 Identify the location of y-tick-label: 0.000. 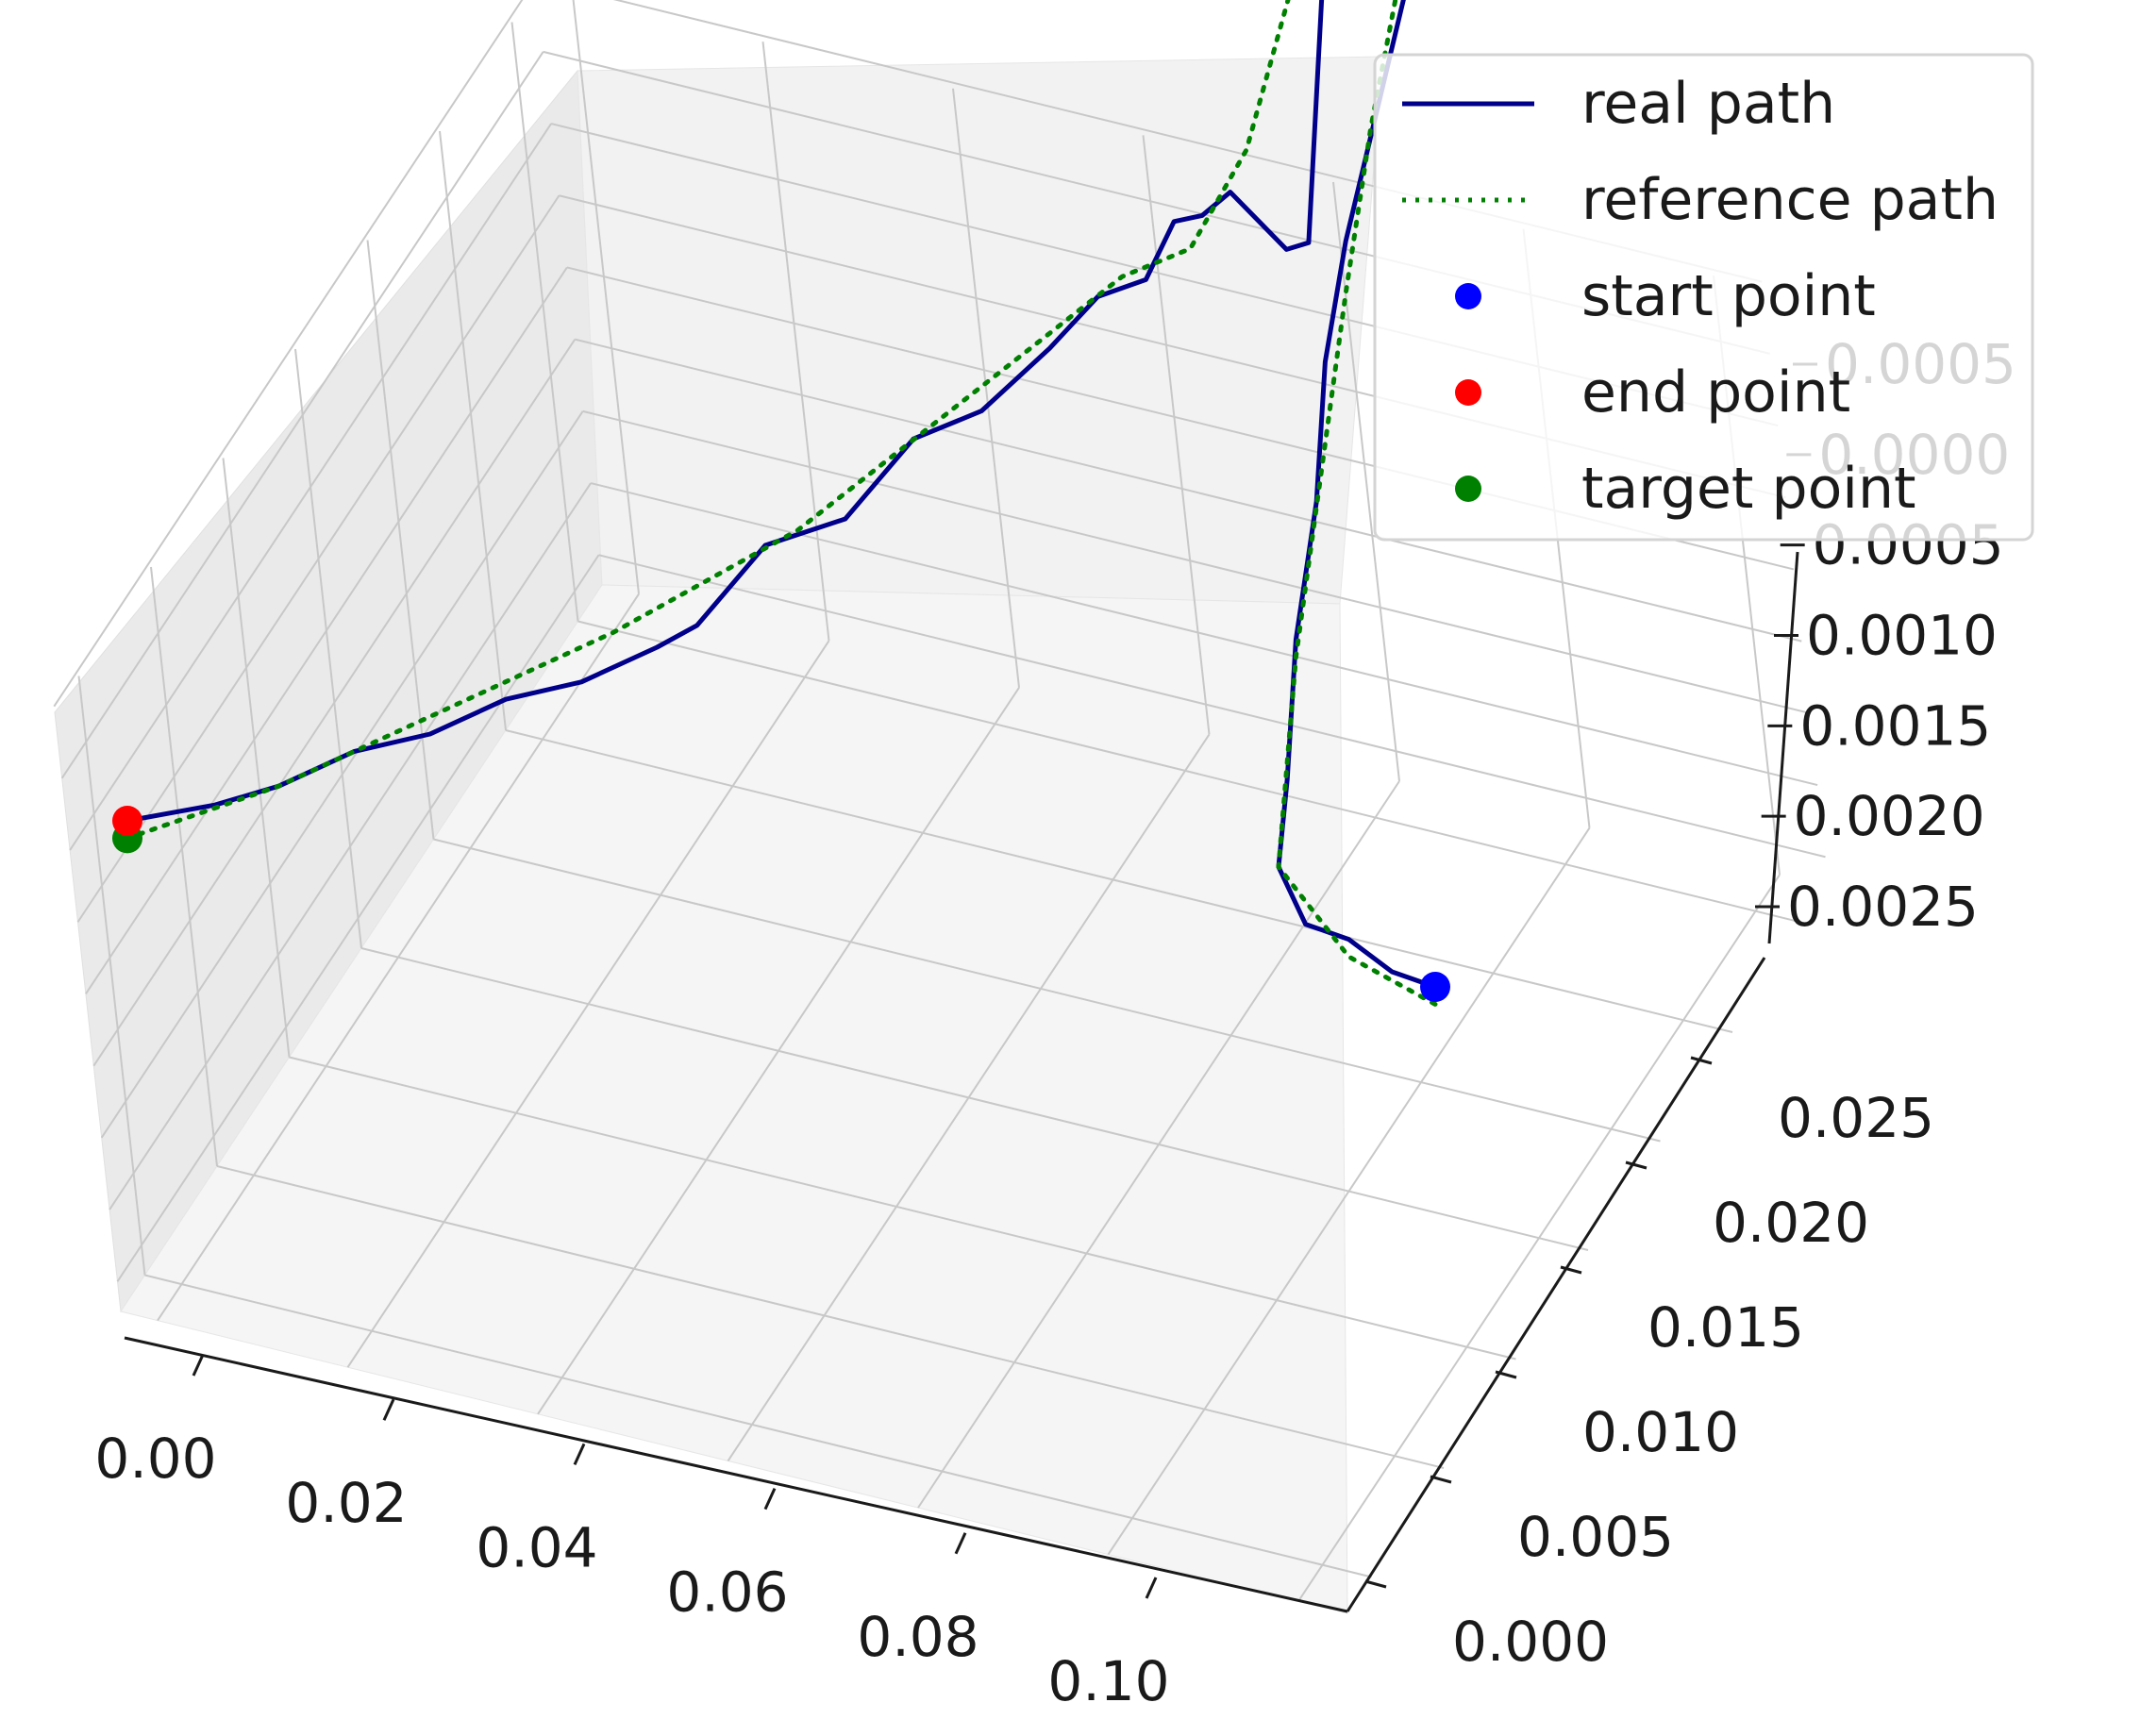
(1531, 1642).